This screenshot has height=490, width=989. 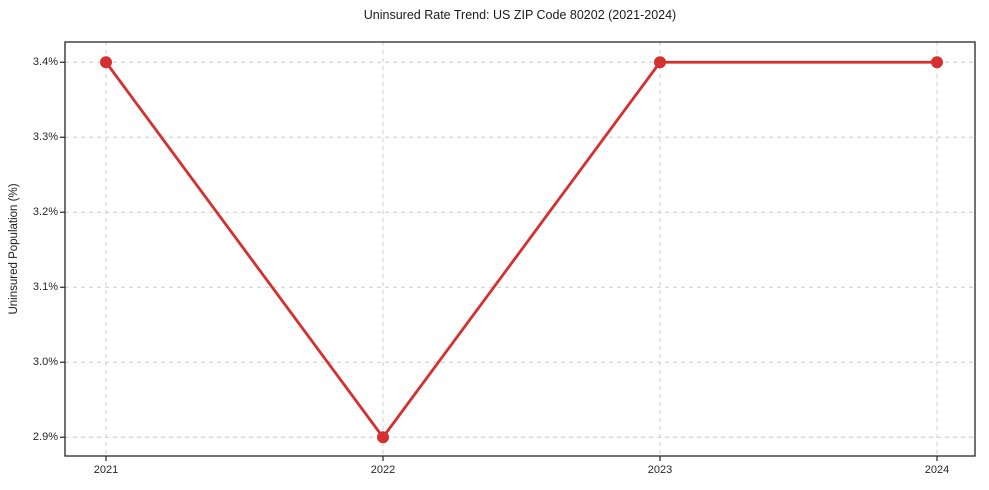 What do you see at coordinates (45, 362) in the screenshot?
I see `y-tick-label: 3.0%` at bounding box center [45, 362].